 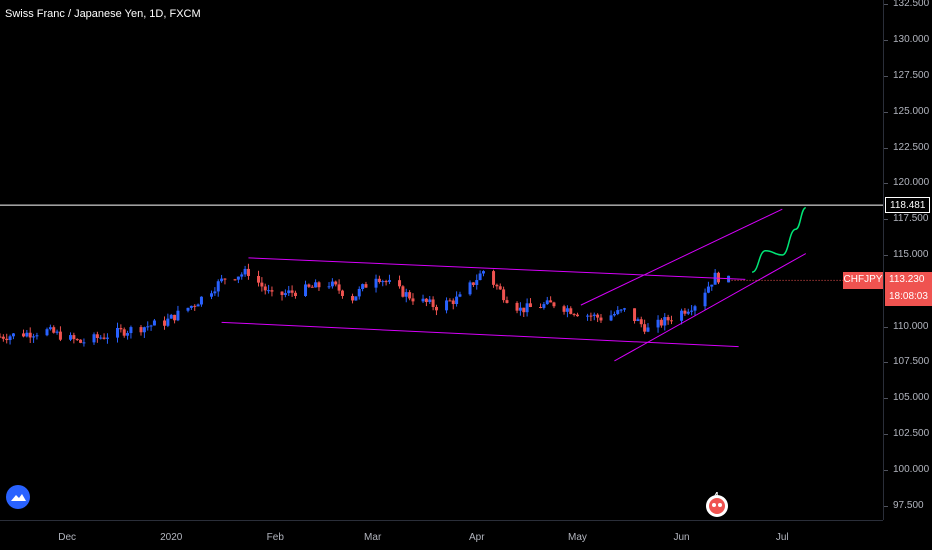 I want to click on price-tick-label: 132.500, so click(x=911, y=4).